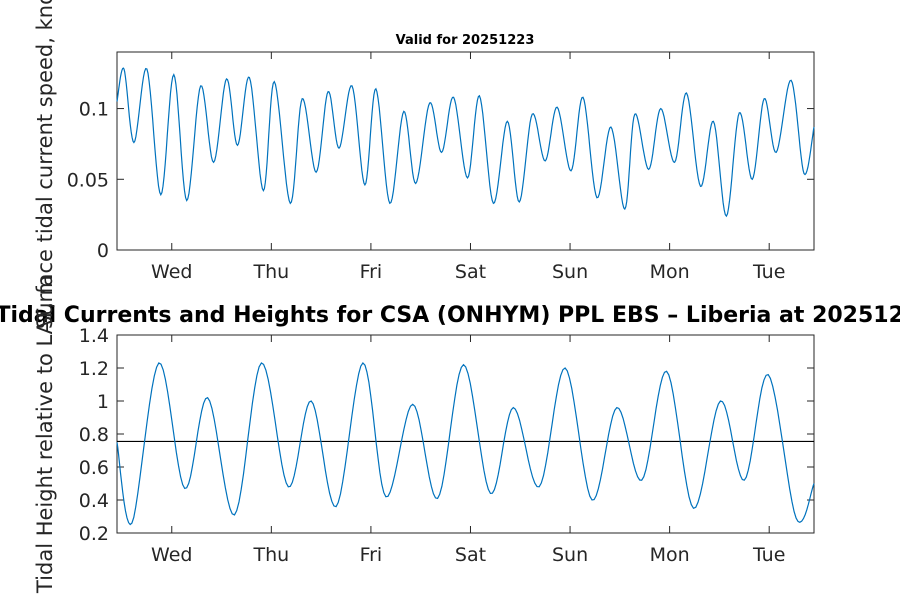 Image resolution: width=900 pixels, height=600 pixels. I want to click on tidal-height-y-tick-label: 0.4, so click(94, 501).